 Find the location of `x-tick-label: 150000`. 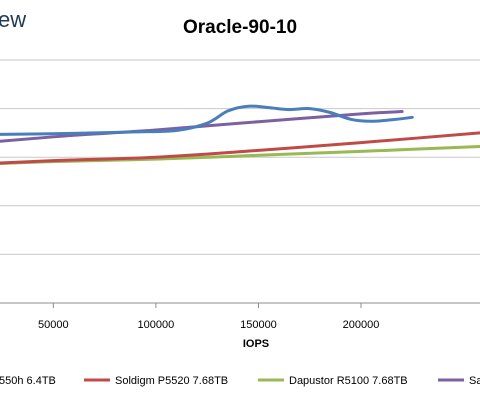

x-tick-label: 150000 is located at coordinates (258, 325).